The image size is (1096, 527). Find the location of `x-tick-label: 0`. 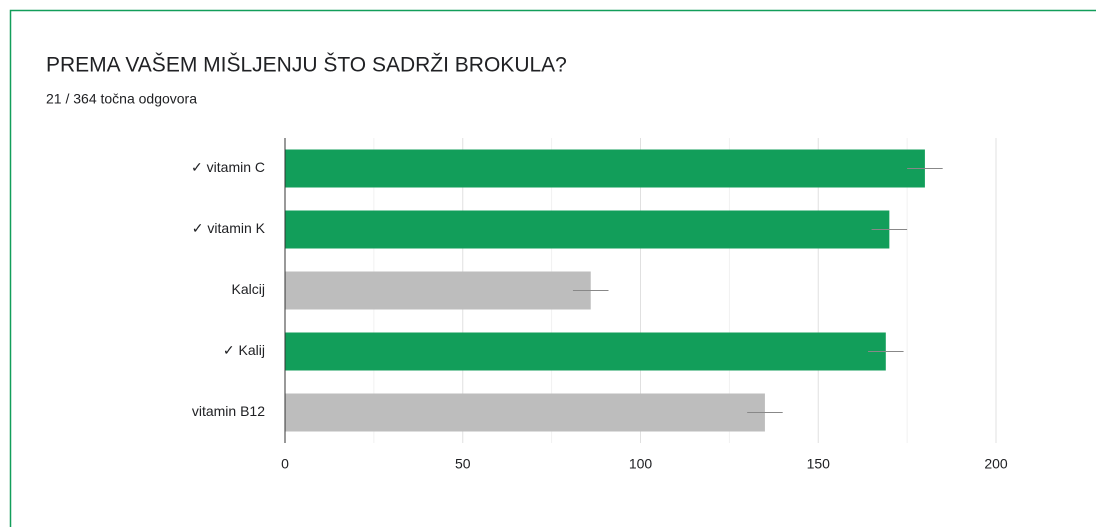

x-tick-label: 0 is located at coordinates (285, 464).